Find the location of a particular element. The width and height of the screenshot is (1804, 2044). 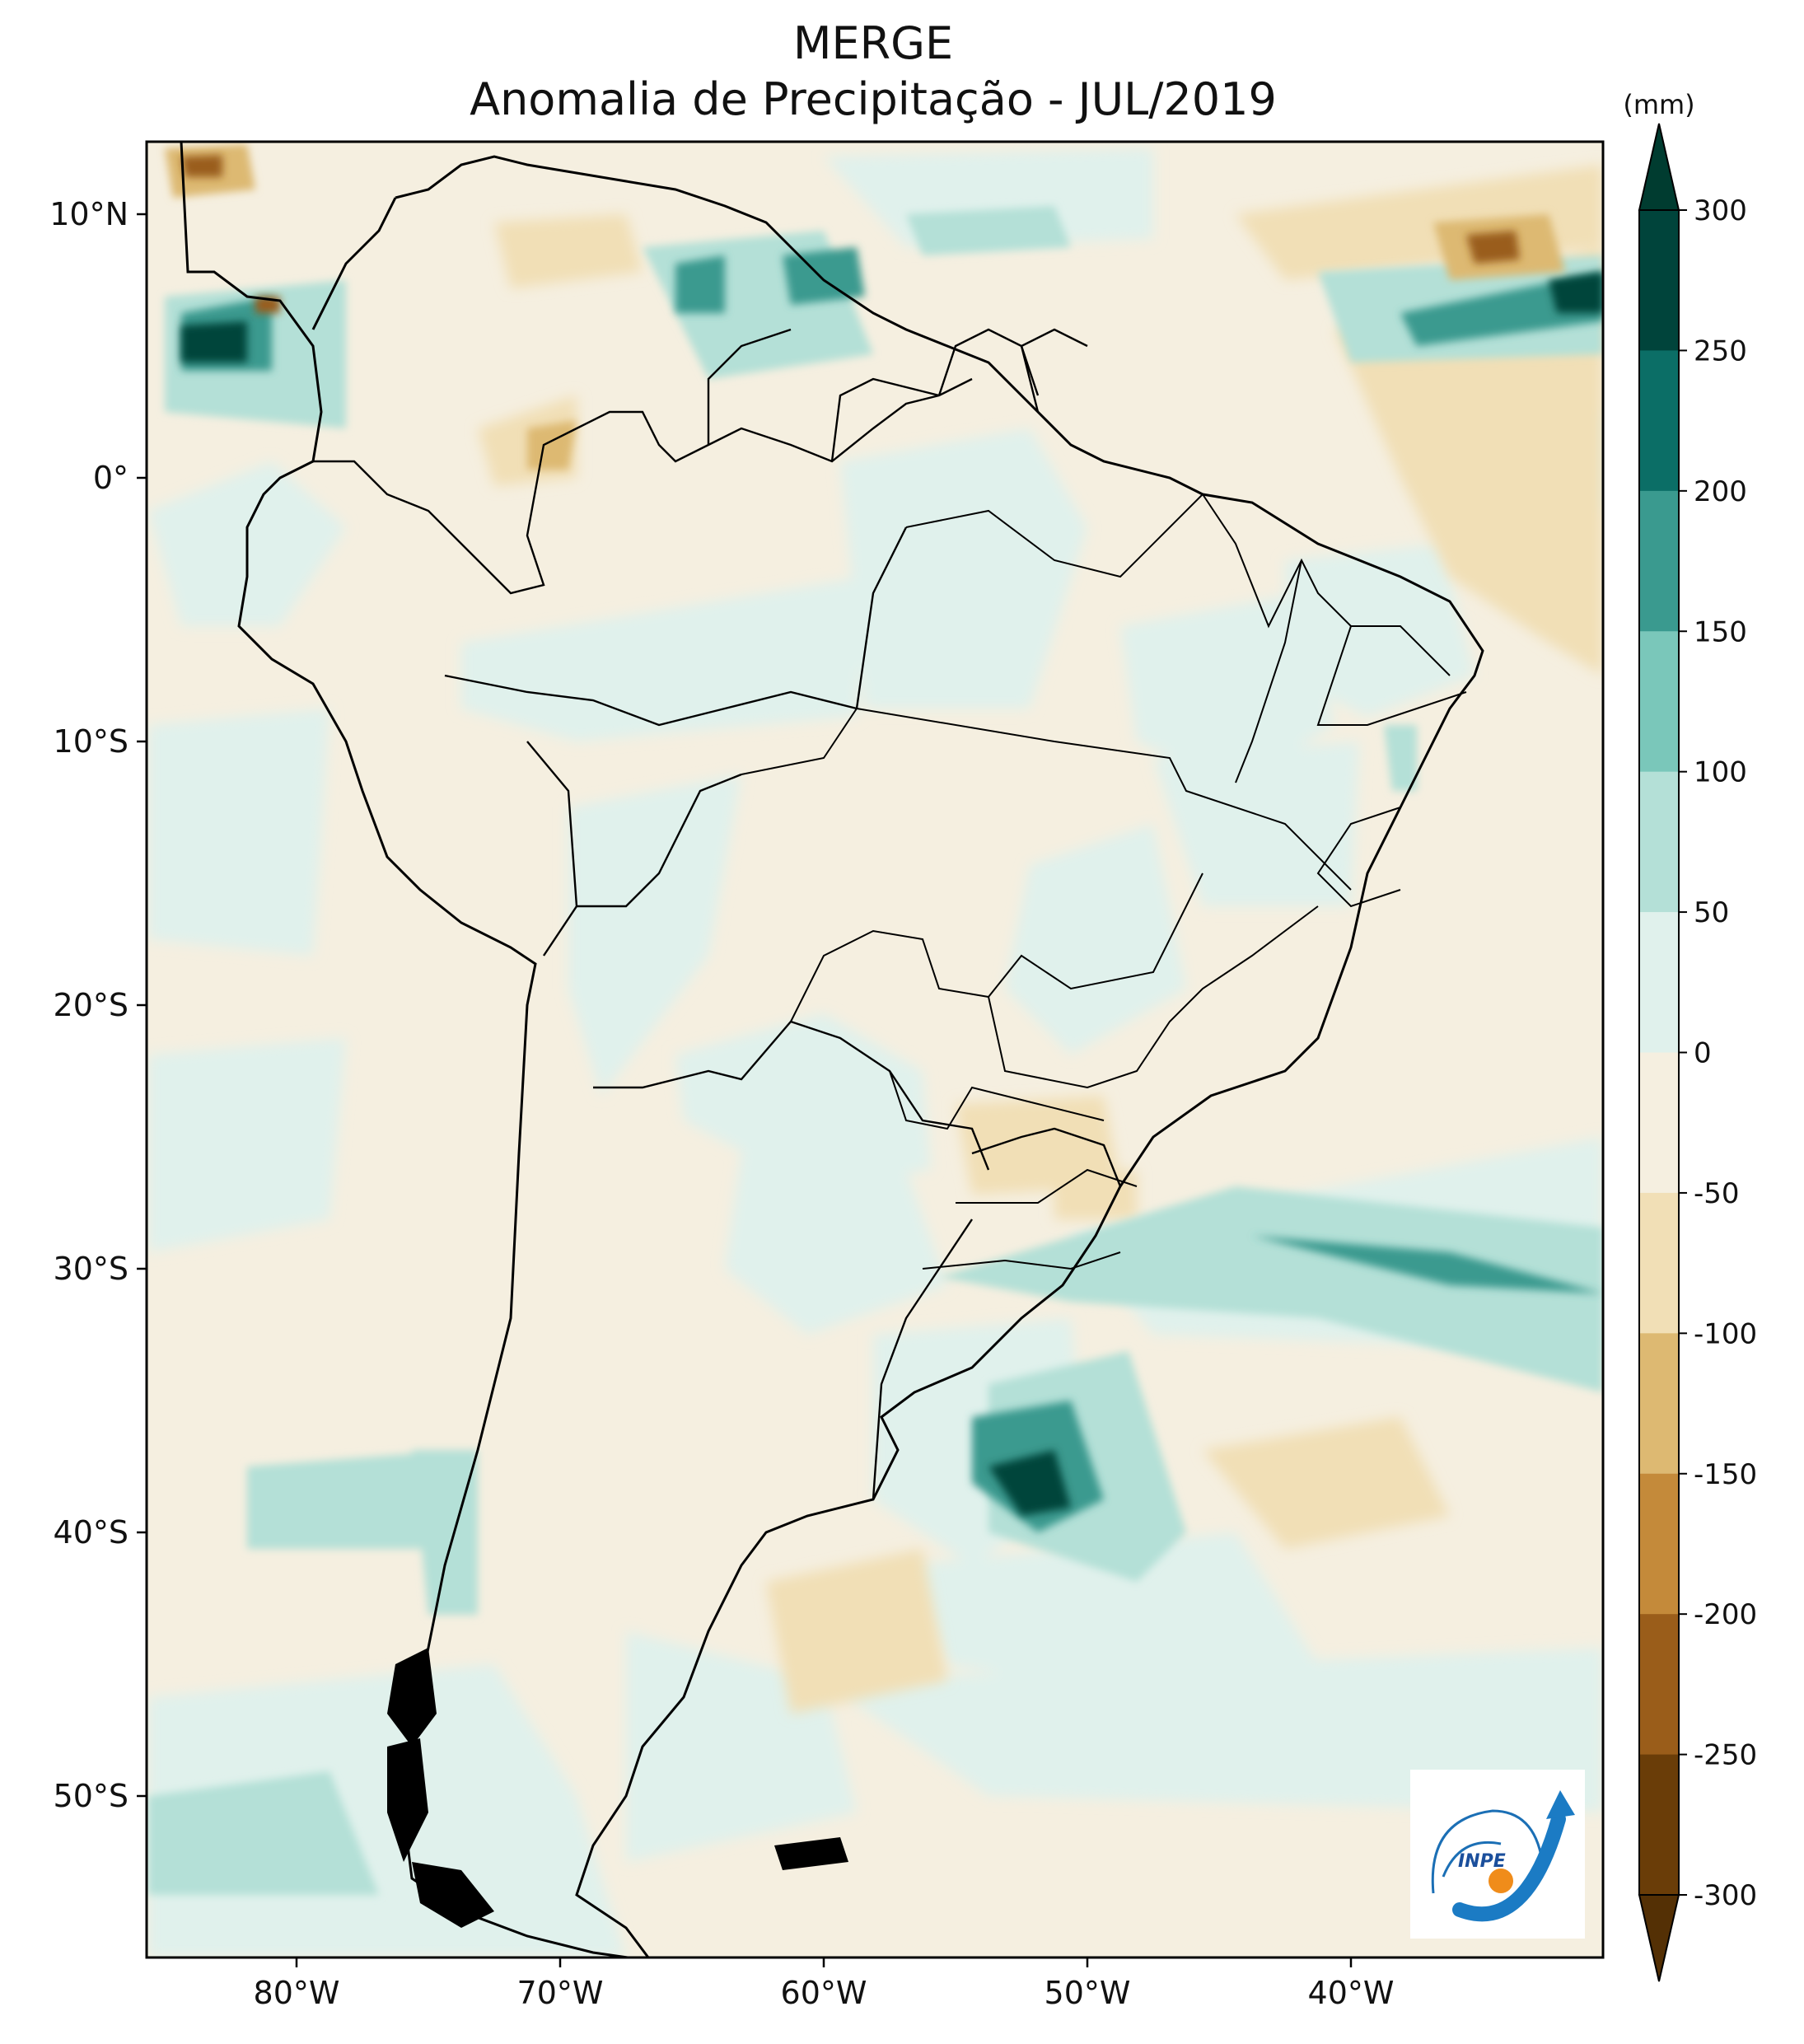

lat-label: 0° is located at coordinates (111, 478).